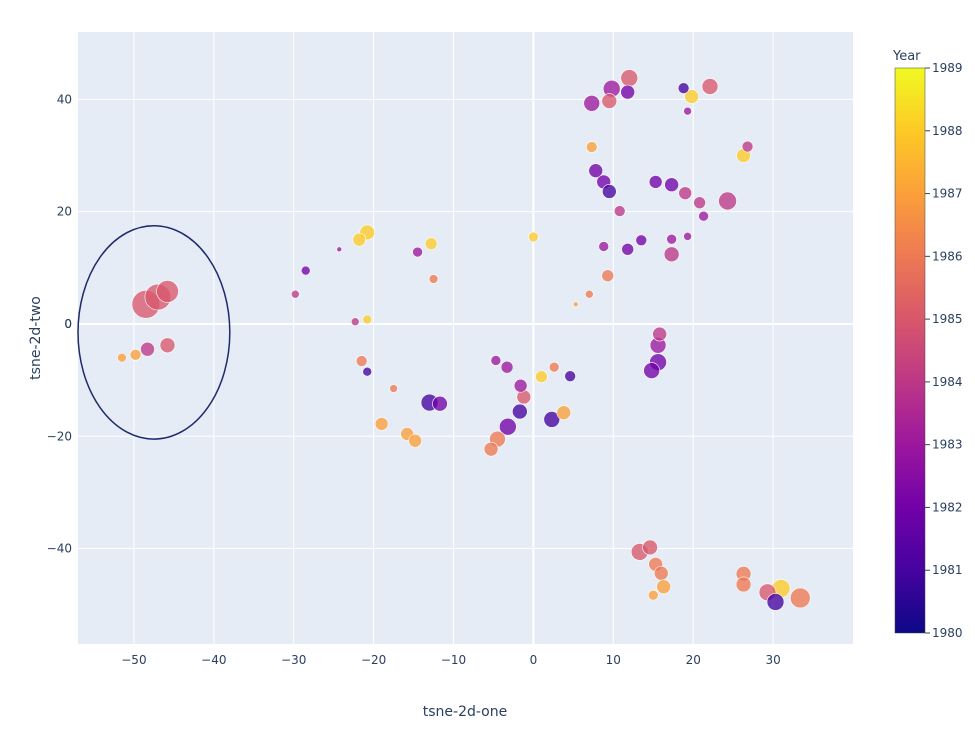 The image size is (975, 730). Describe the element at coordinates (772, 660) in the screenshot. I see `x-tick-label: 30` at that location.